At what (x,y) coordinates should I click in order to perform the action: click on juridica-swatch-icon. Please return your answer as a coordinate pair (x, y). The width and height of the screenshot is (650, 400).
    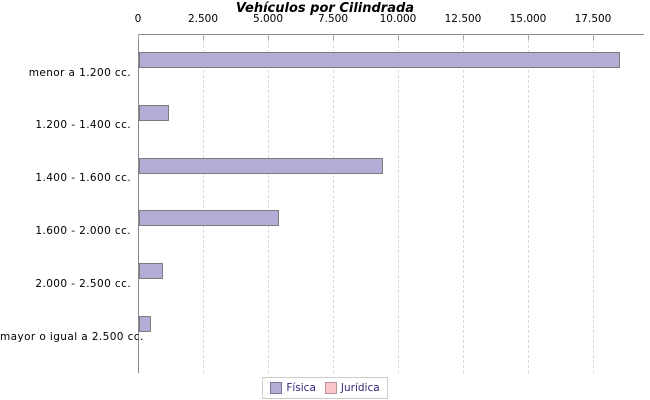
    Looking at the image, I should click on (330, 388).